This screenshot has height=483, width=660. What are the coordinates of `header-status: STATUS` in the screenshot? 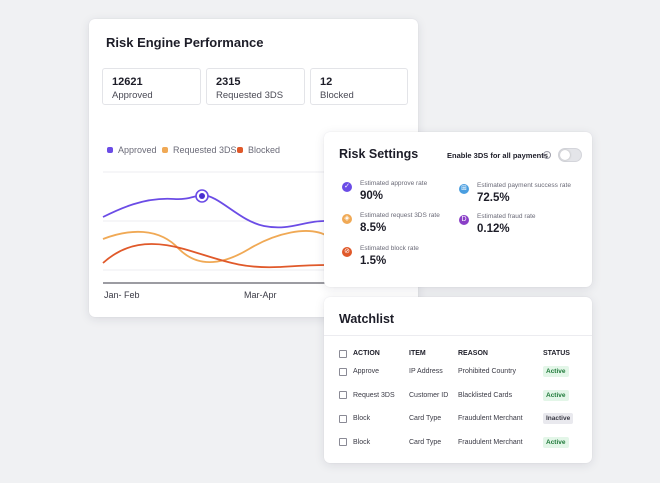 It's located at (556, 353).